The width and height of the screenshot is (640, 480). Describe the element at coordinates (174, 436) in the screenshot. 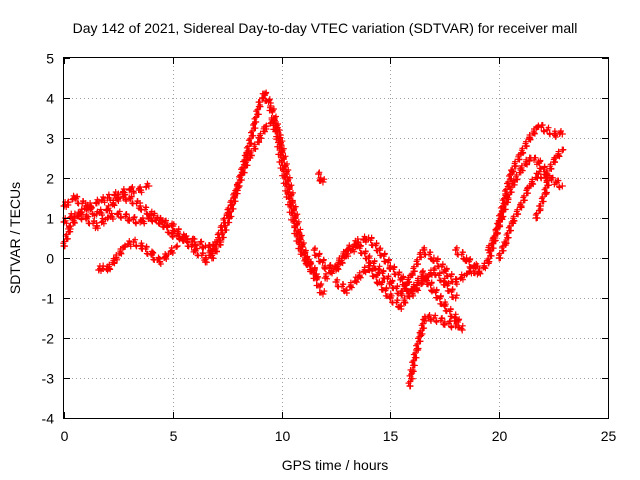

I see `x-tick-label: 5` at that location.